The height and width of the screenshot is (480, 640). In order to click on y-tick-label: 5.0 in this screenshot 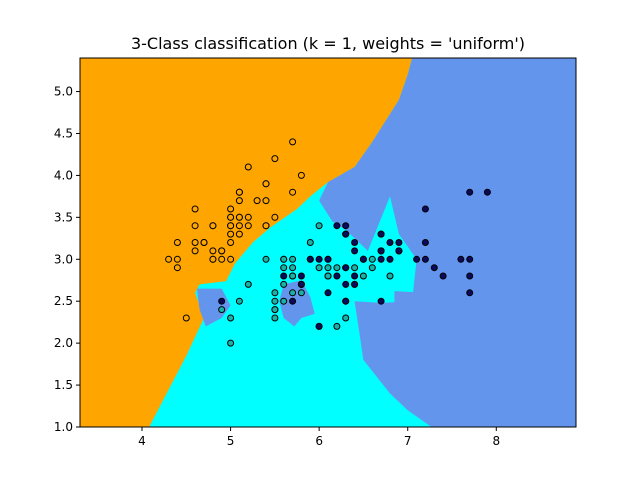, I will do `click(63, 92)`.